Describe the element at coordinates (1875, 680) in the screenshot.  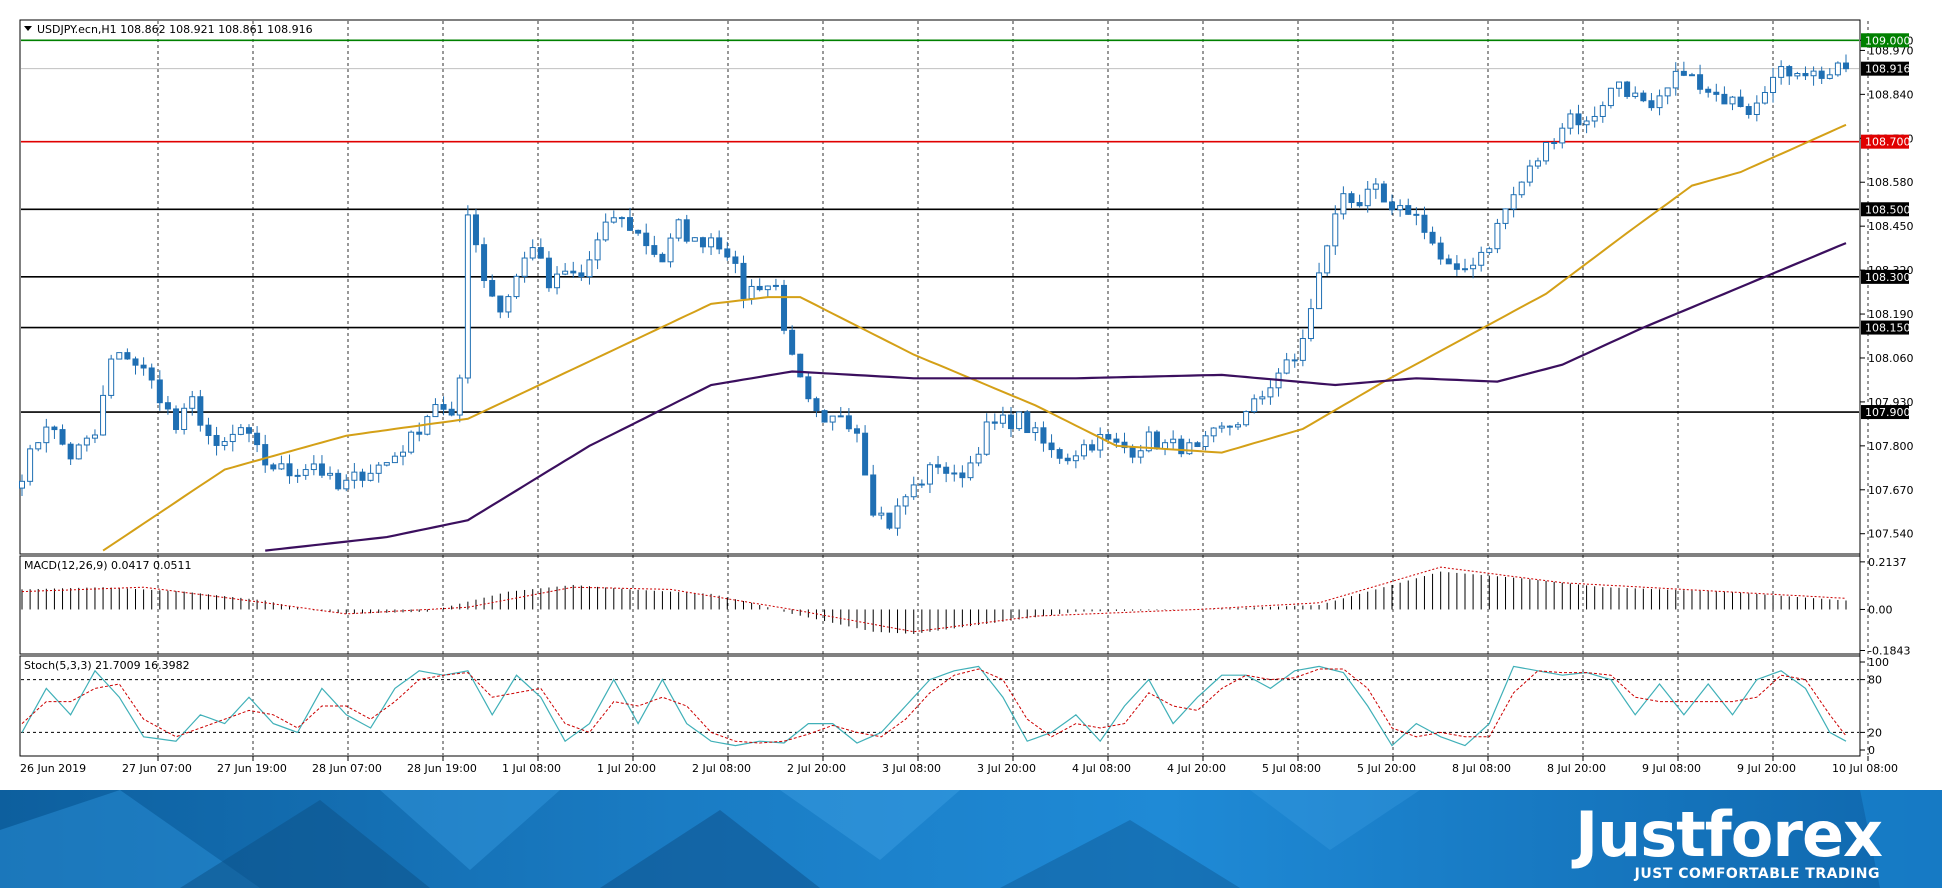
I see `stoch-tick-label: 80` at that location.